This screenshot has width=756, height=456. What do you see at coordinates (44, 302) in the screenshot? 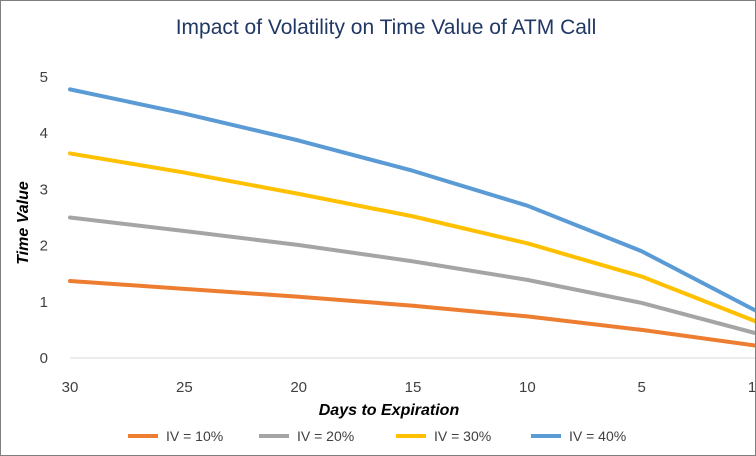
I see `y-tick-label: 1` at bounding box center [44, 302].